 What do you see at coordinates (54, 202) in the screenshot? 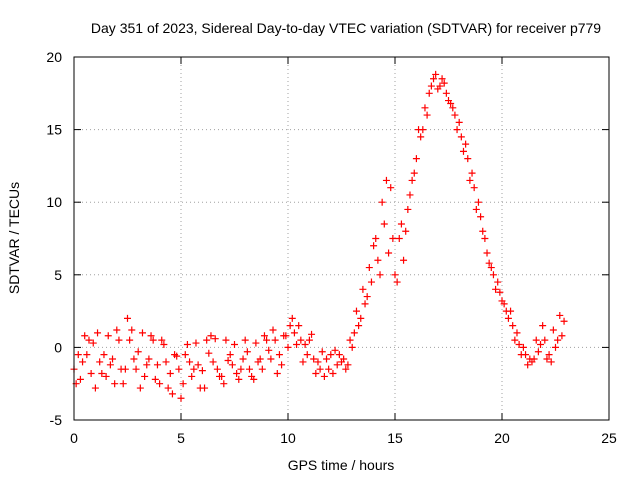
I see `y-tick-label: 10` at bounding box center [54, 202].